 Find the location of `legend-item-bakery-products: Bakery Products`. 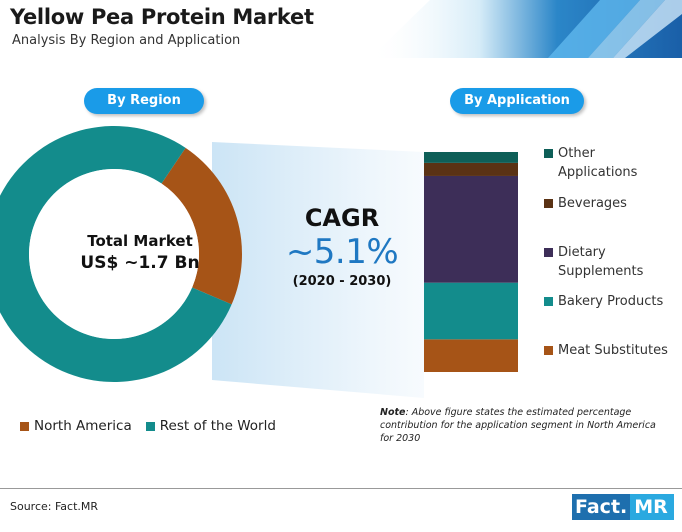

legend-item-bakery-products: Bakery Products is located at coordinates (611, 301).